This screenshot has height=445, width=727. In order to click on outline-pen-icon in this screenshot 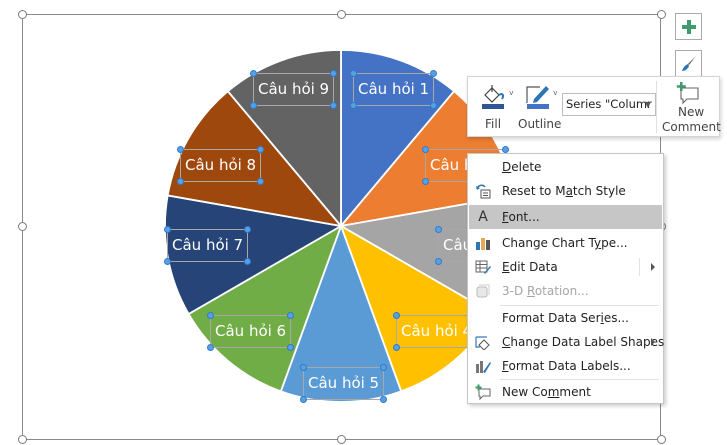, I will do `click(537, 97)`.